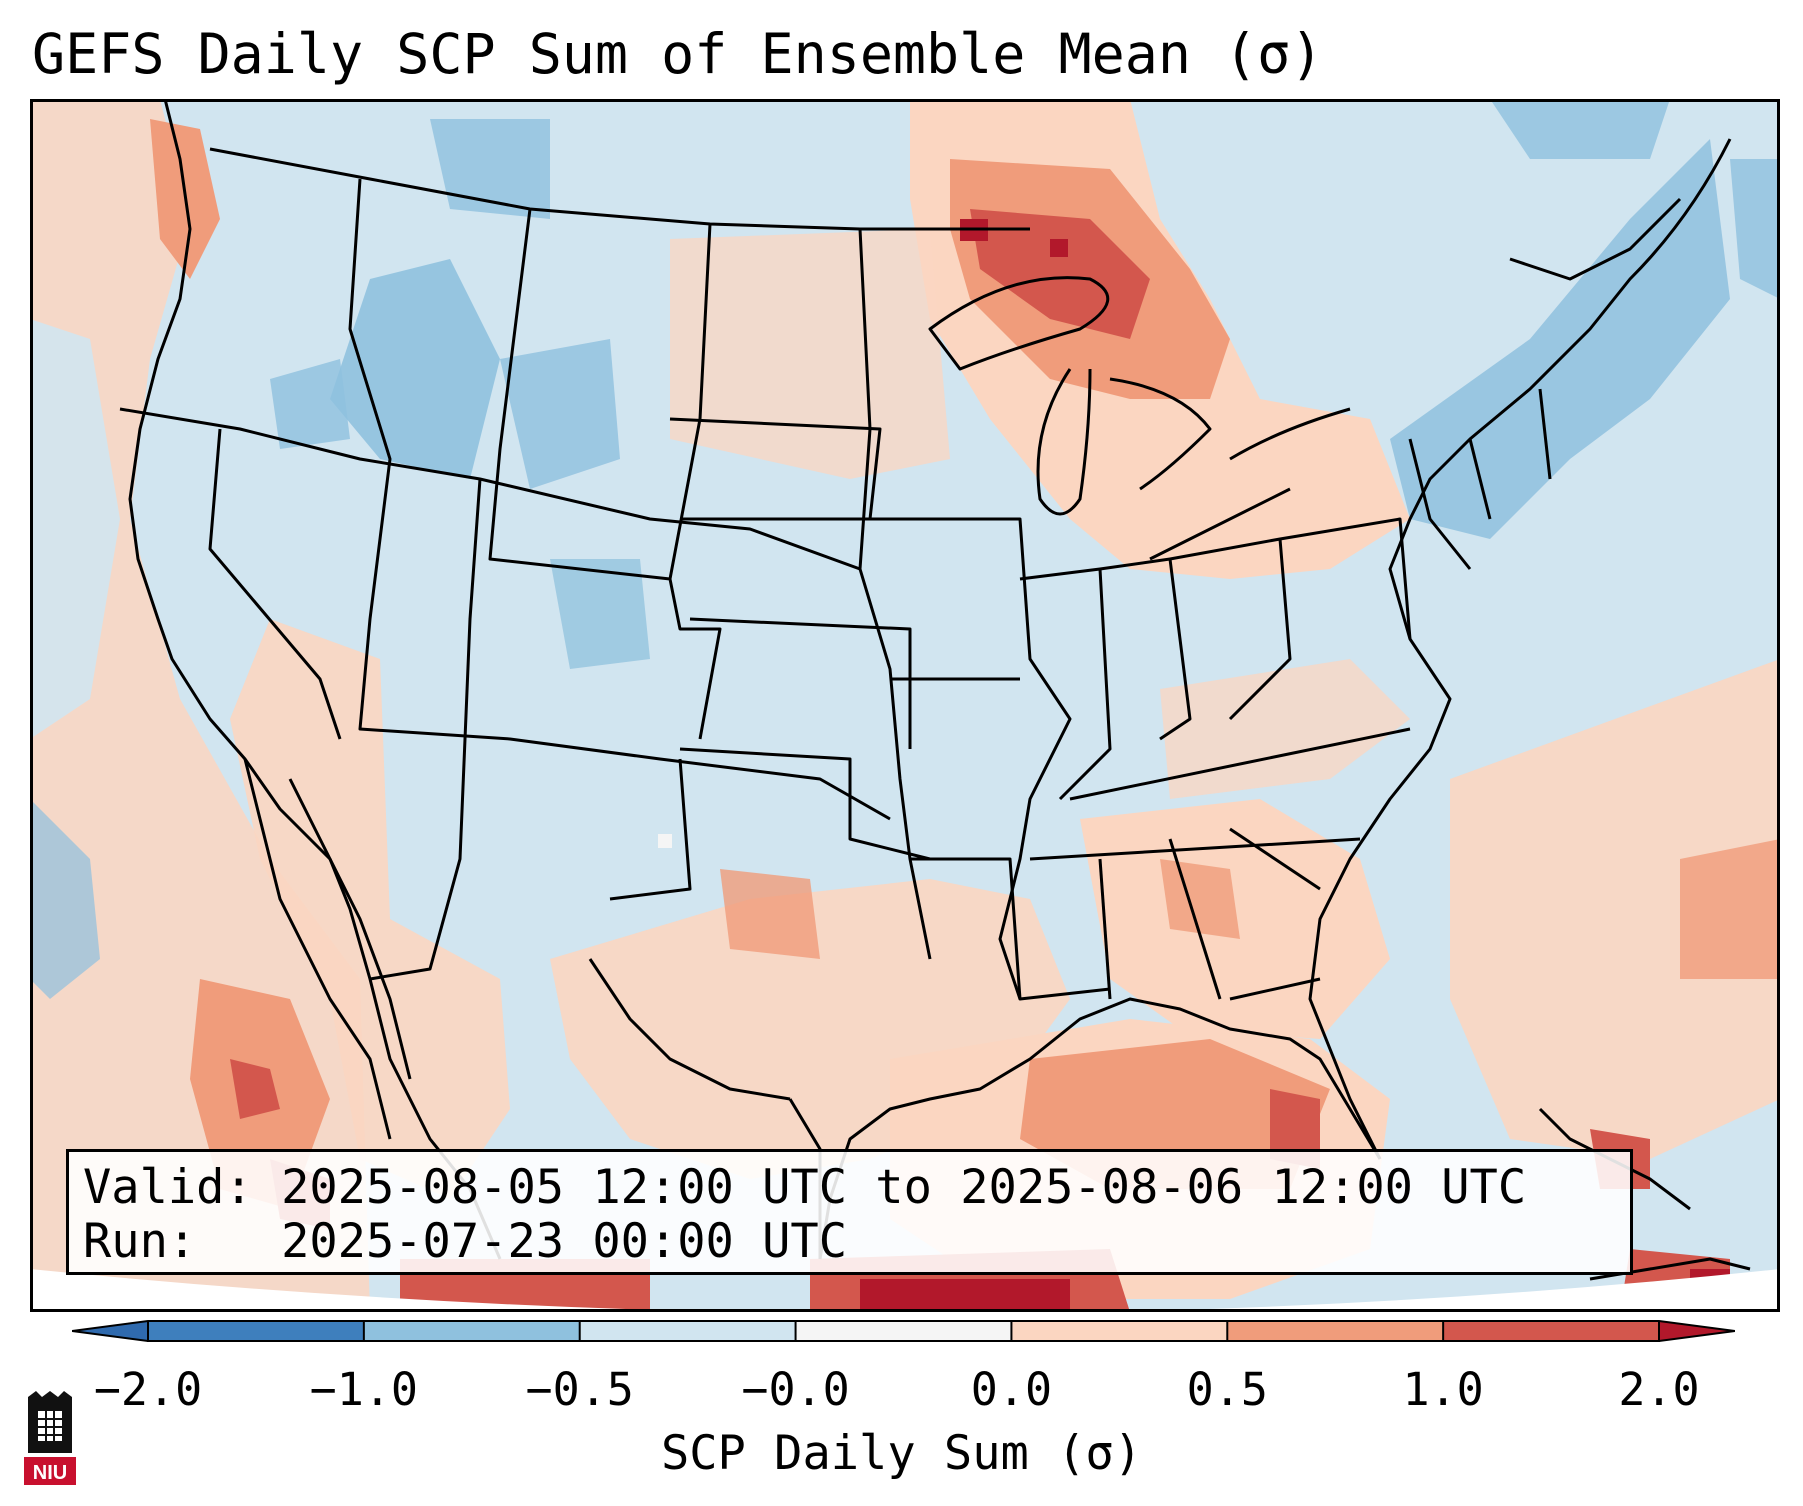  Describe the element at coordinates (148, 1389) in the screenshot. I see `colorbar-tick-label: −2.0` at that location.